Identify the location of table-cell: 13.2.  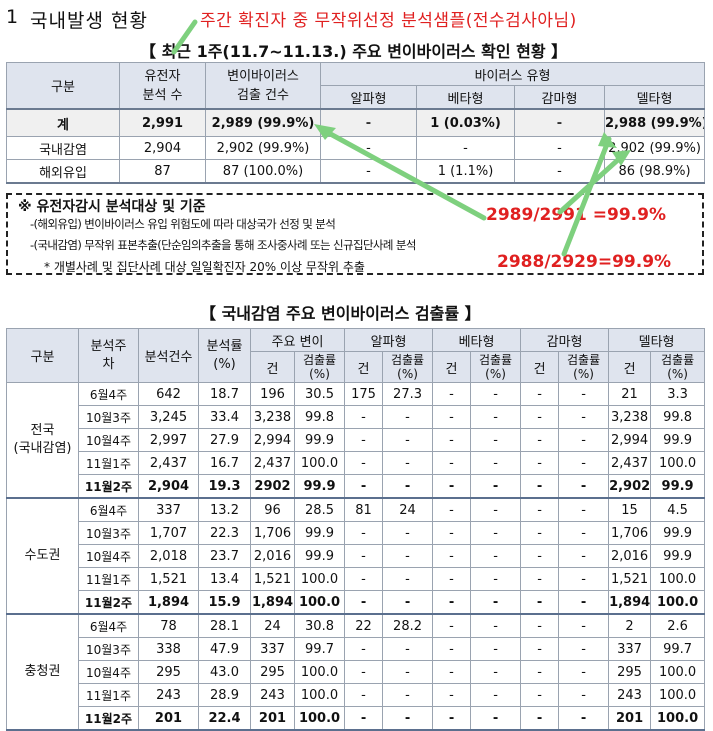
(224, 509).